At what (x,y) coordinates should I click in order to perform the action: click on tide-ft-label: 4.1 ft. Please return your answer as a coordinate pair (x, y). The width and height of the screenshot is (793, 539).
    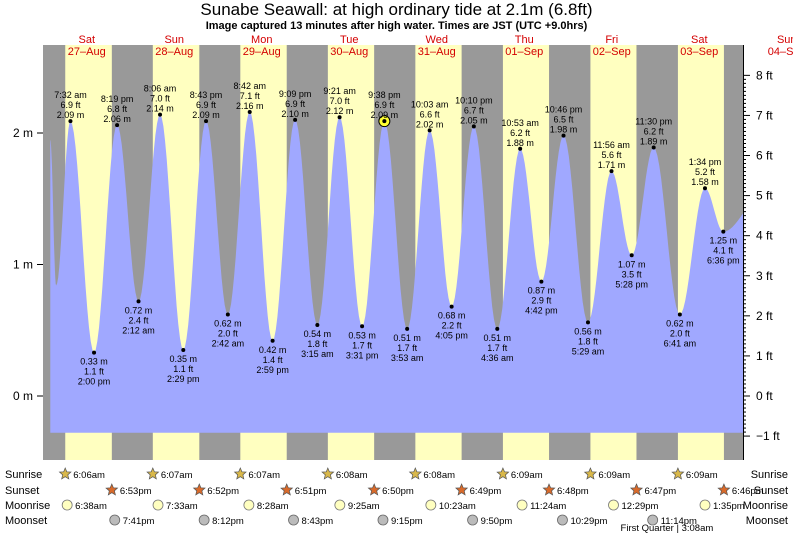
    Looking at the image, I should click on (723, 251).